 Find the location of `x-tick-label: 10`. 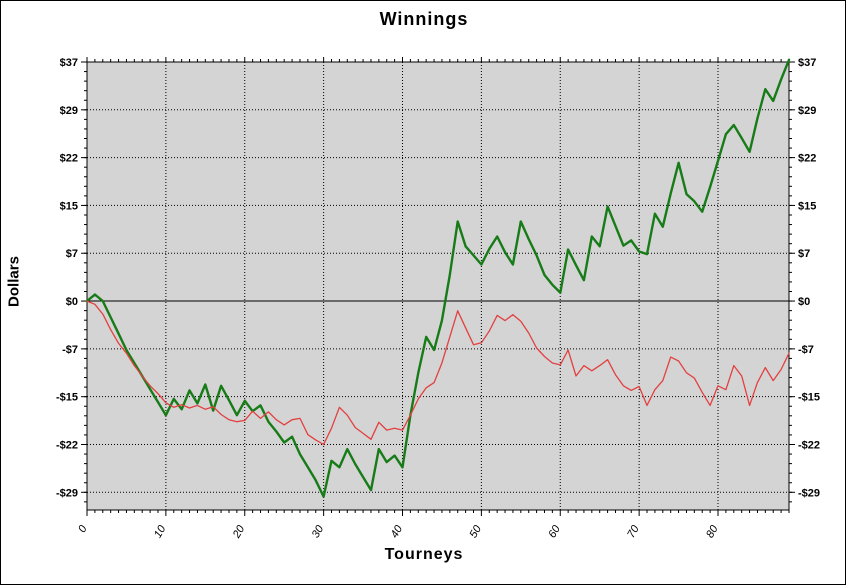

x-tick-label: 10 is located at coordinates (160, 531).